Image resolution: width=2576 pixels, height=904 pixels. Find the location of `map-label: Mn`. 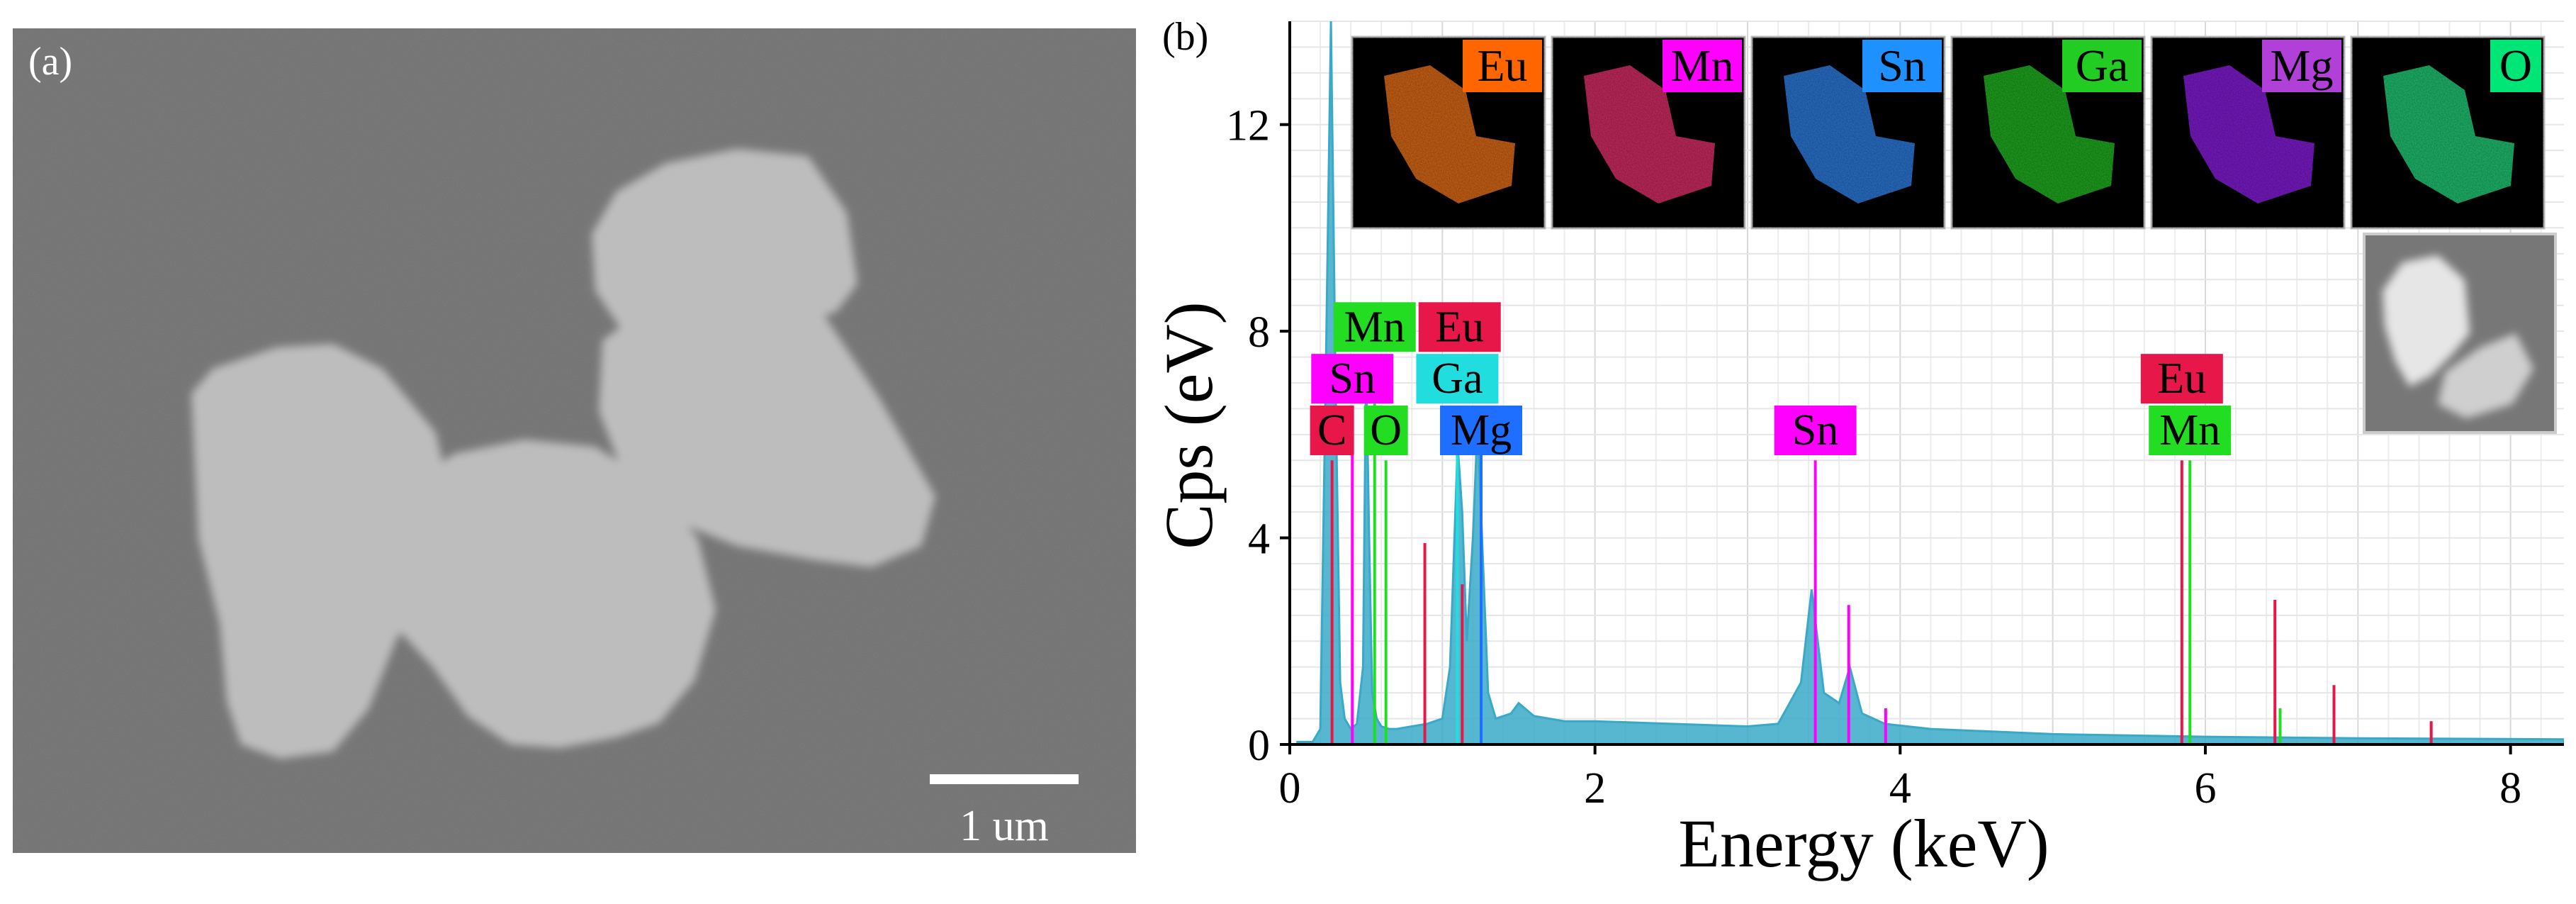

map-label: Mn is located at coordinates (1702, 65).